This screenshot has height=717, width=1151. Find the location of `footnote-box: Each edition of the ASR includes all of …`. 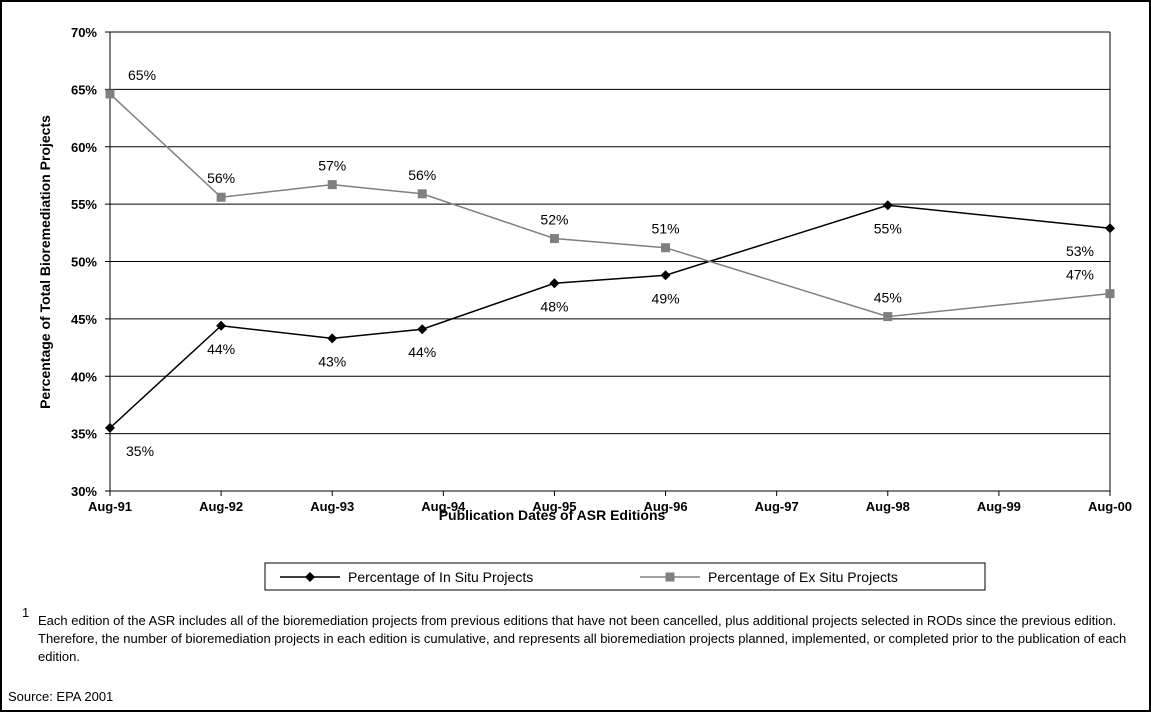

footnote-box: Each edition of the ASR includes all of … is located at coordinates (582, 638).